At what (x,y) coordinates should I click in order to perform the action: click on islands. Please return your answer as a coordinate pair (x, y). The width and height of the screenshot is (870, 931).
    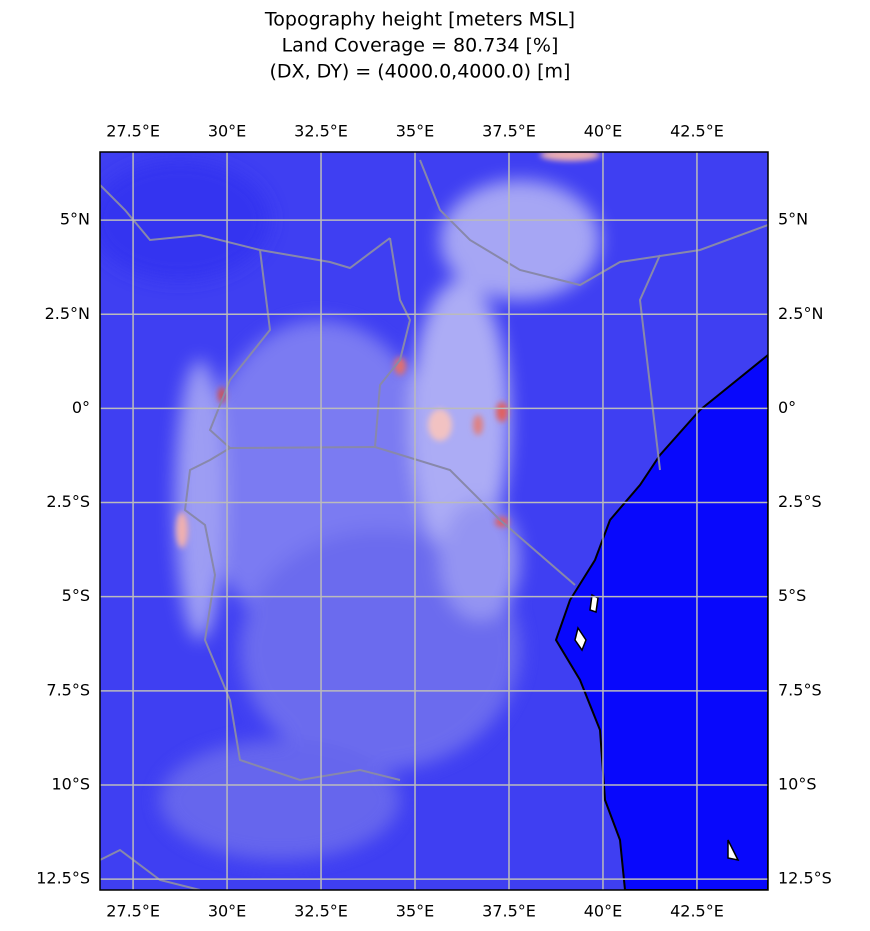
    Looking at the image, I should click on (657, 727).